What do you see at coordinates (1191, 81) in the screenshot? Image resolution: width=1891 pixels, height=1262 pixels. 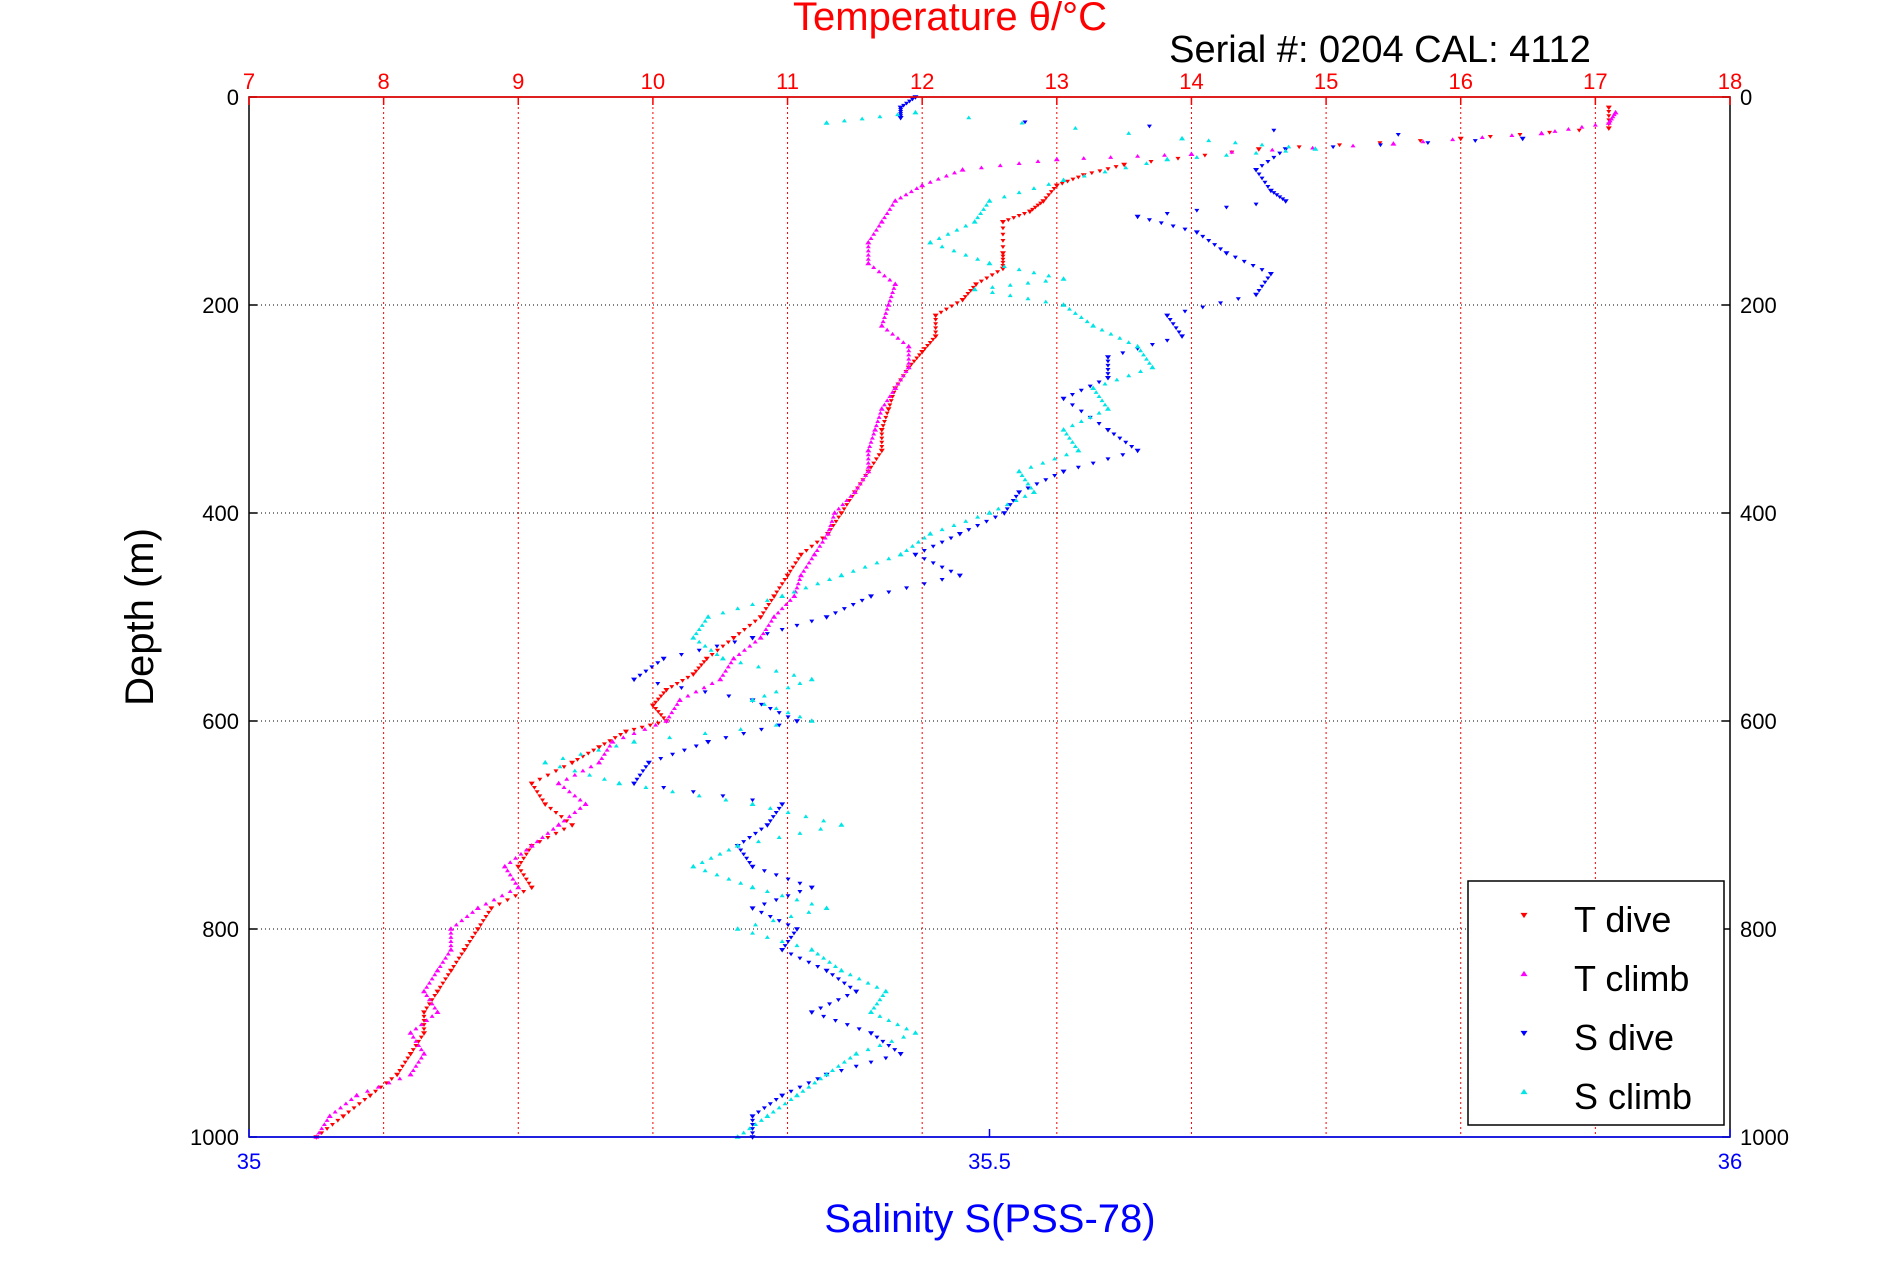 I see `x-top-tick-label: 14` at bounding box center [1191, 81].